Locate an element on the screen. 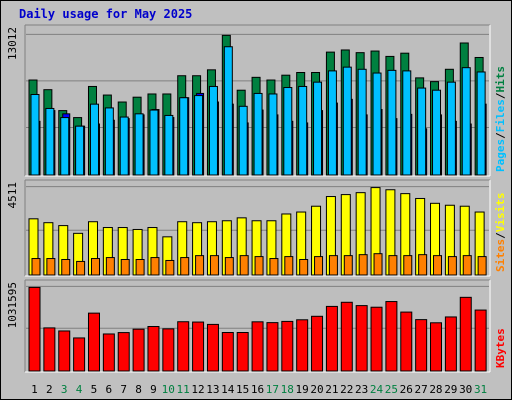  x-tick-label: 29 is located at coordinates (450, 389).